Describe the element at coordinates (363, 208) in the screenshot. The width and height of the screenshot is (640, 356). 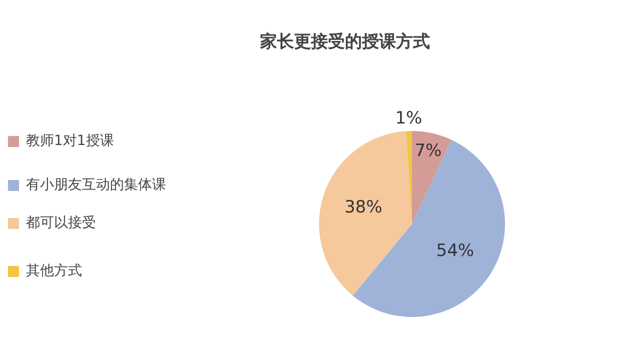
I see `data-label: 38%` at that location.